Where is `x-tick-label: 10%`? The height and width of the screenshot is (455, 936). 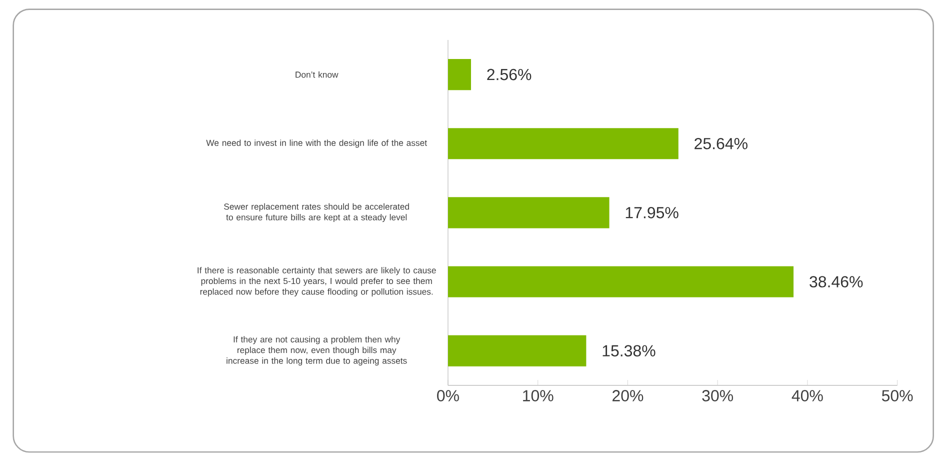 x-tick-label: 10% is located at coordinates (538, 396).